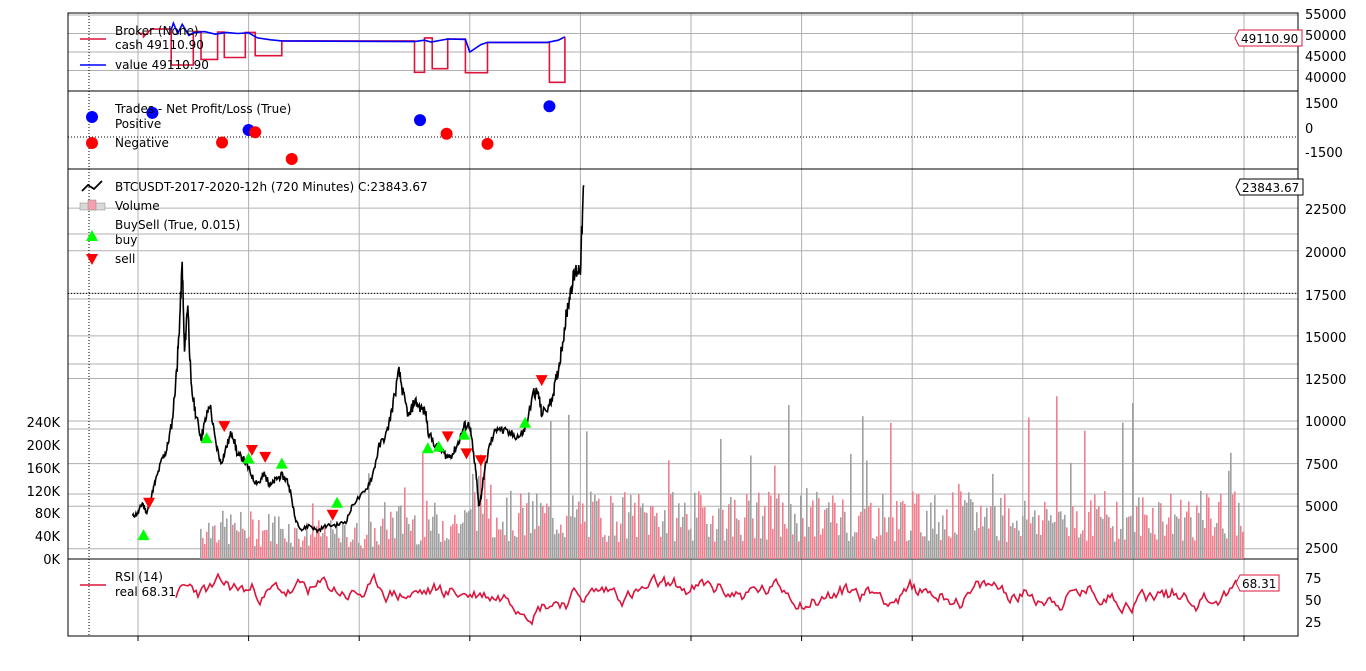 This screenshot has height=671, width=1366. Describe the element at coordinates (44, 469) in the screenshot. I see `tick-label: 160K` at that location.